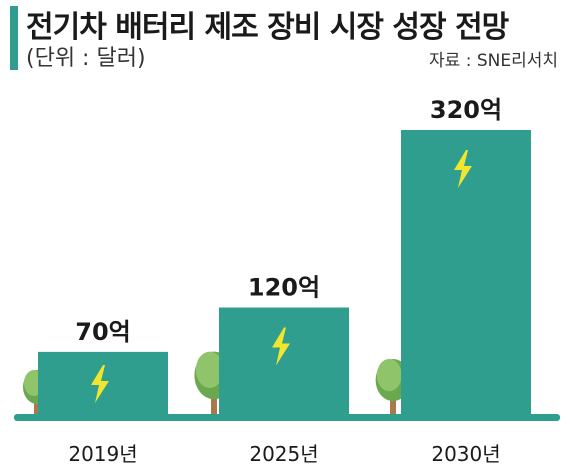  I want to click on unit-label: (단위 : 달러), so click(86, 58).